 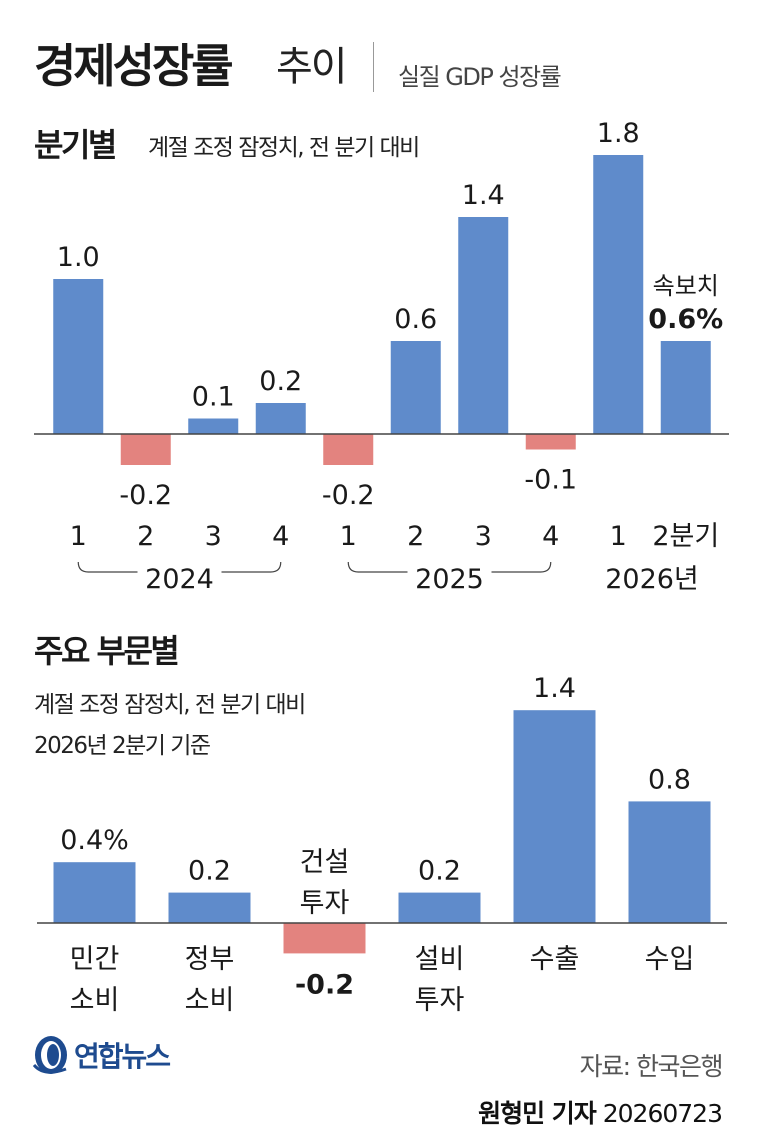 I want to click on section2-note-line2: 2026년 2분기 기준, so click(x=122, y=746).